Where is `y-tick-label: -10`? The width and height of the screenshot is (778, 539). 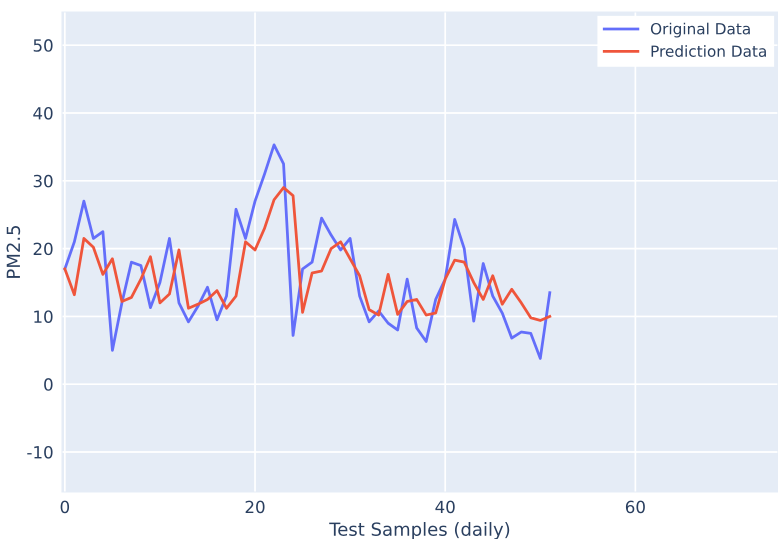 y-tick-label: -10 is located at coordinates (40, 452).